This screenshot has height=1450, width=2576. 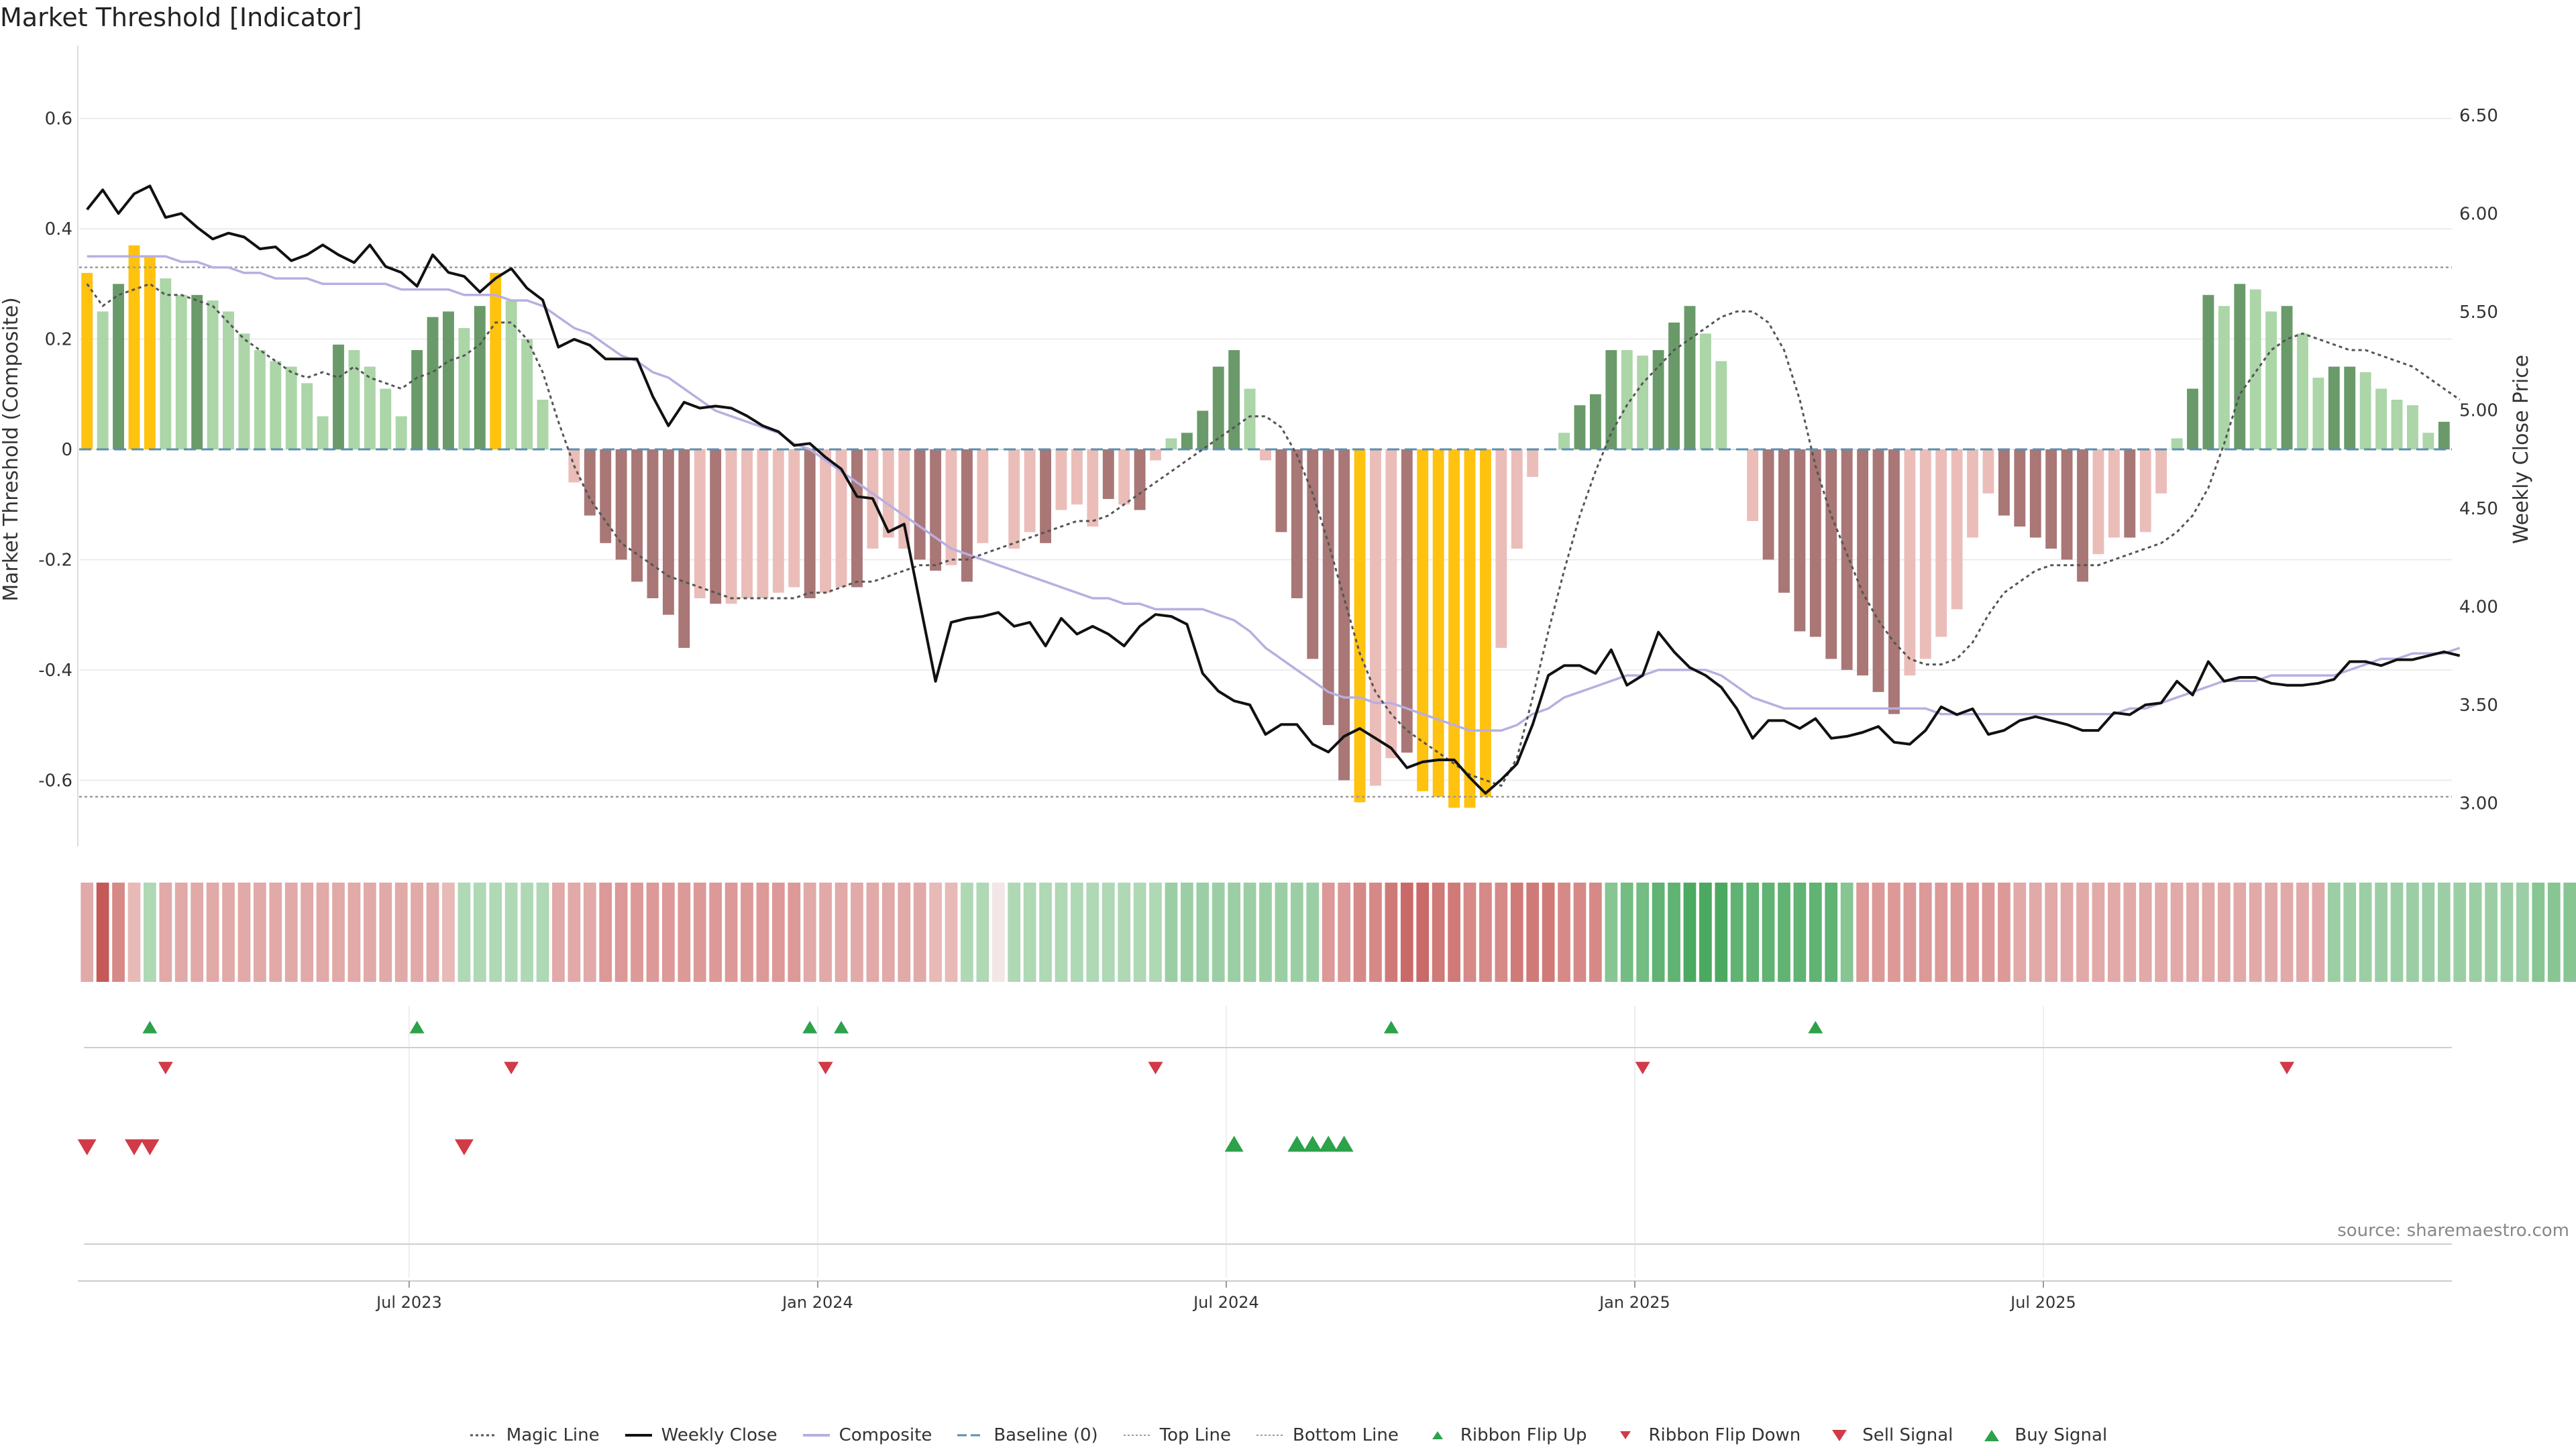 I want to click on right-axis-label: Weekly Close Price, so click(x=2521, y=449).